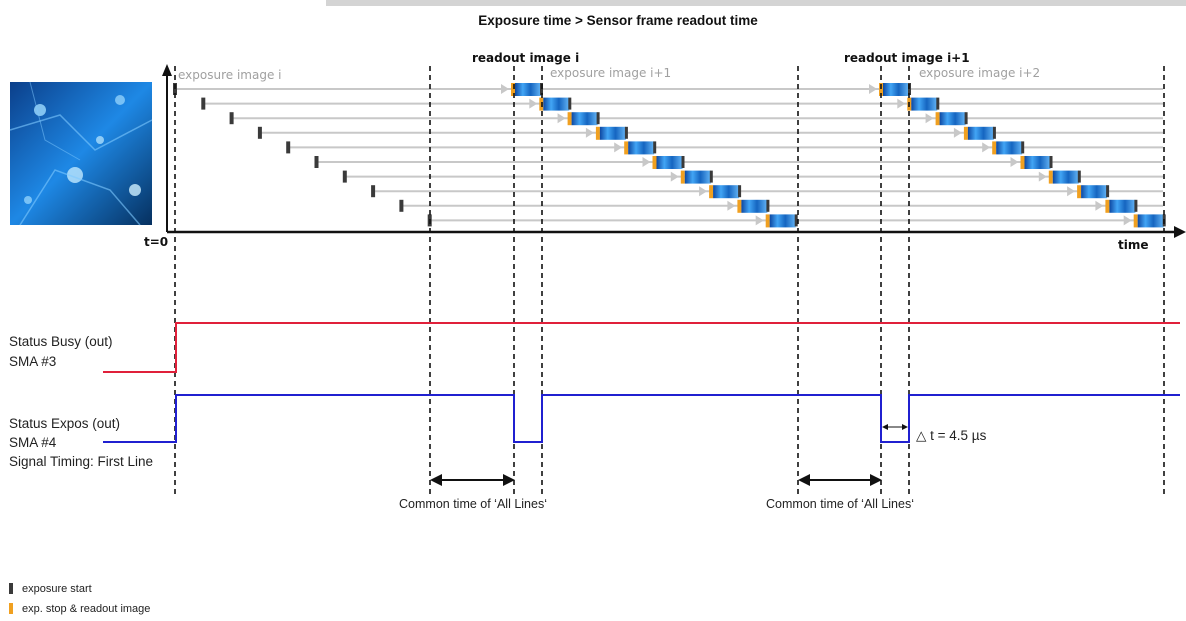  What do you see at coordinates (81, 153) in the screenshot?
I see `sensor-image` at bounding box center [81, 153].